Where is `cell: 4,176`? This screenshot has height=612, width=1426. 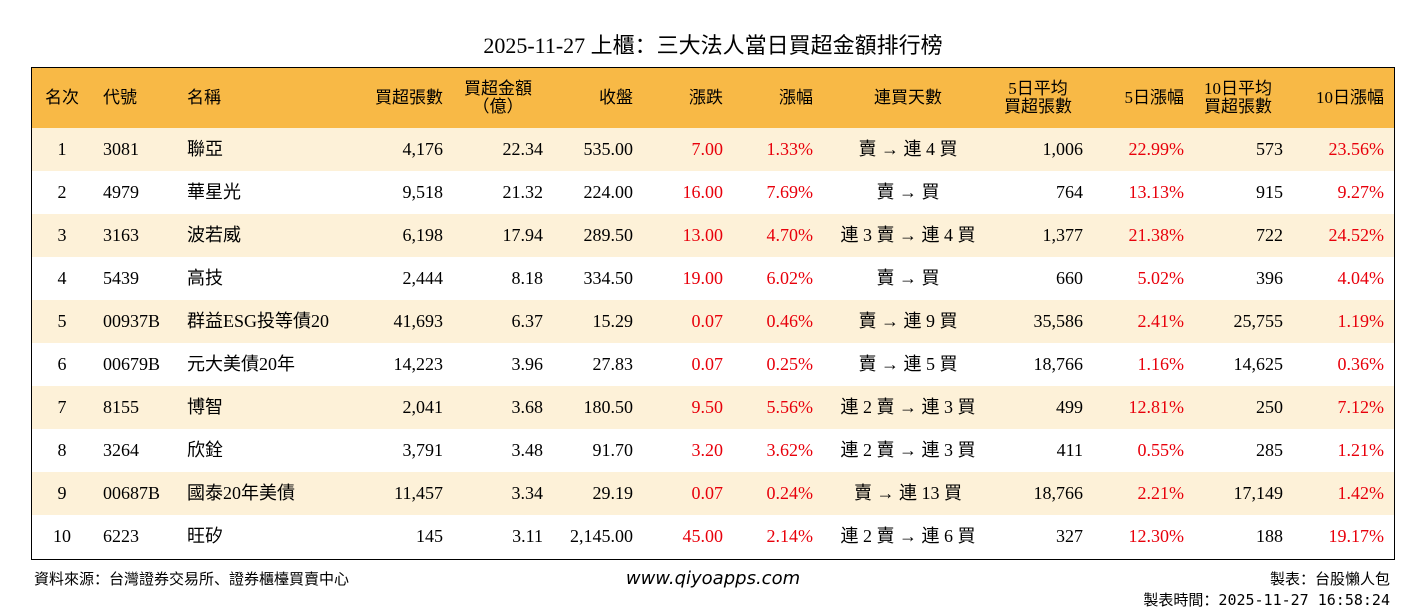
cell: 4,176 is located at coordinates (423, 149).